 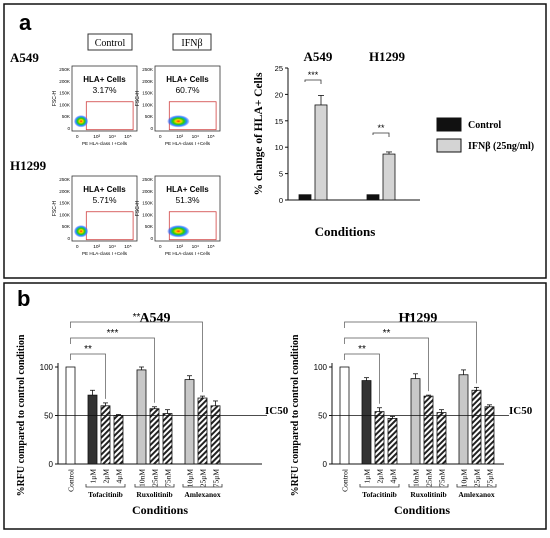 What do you see at coordinates (160, 510) in the screenshot?
I see `chart-b-a549-xlabel: Conditions` at bounding box center [160, 510].